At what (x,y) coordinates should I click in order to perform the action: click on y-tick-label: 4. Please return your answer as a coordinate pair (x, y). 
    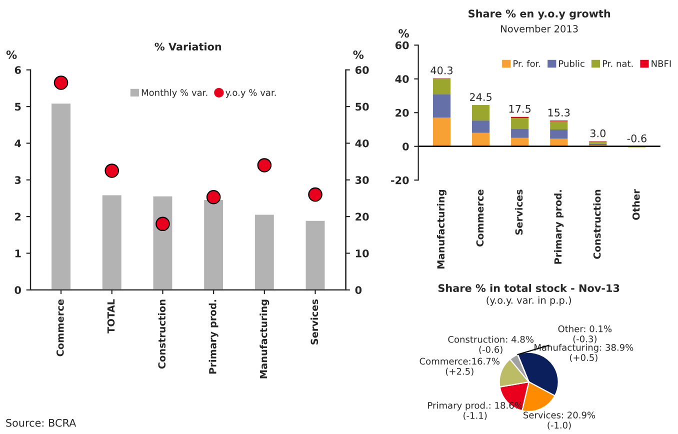
    Looking at the image, I should click on (18, 144).